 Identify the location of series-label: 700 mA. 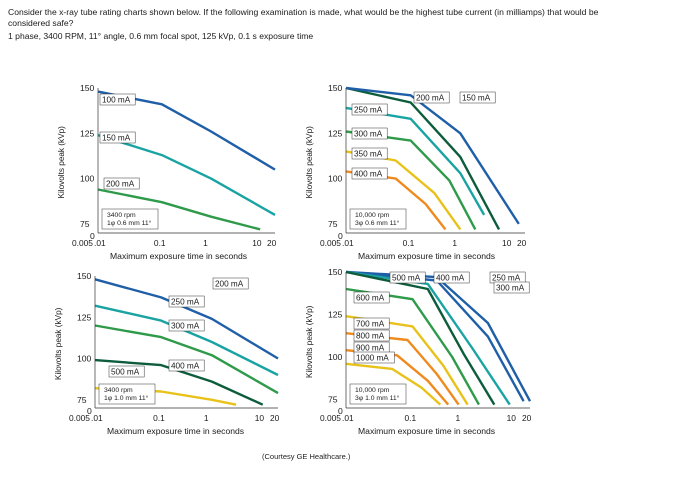
(370, 324).